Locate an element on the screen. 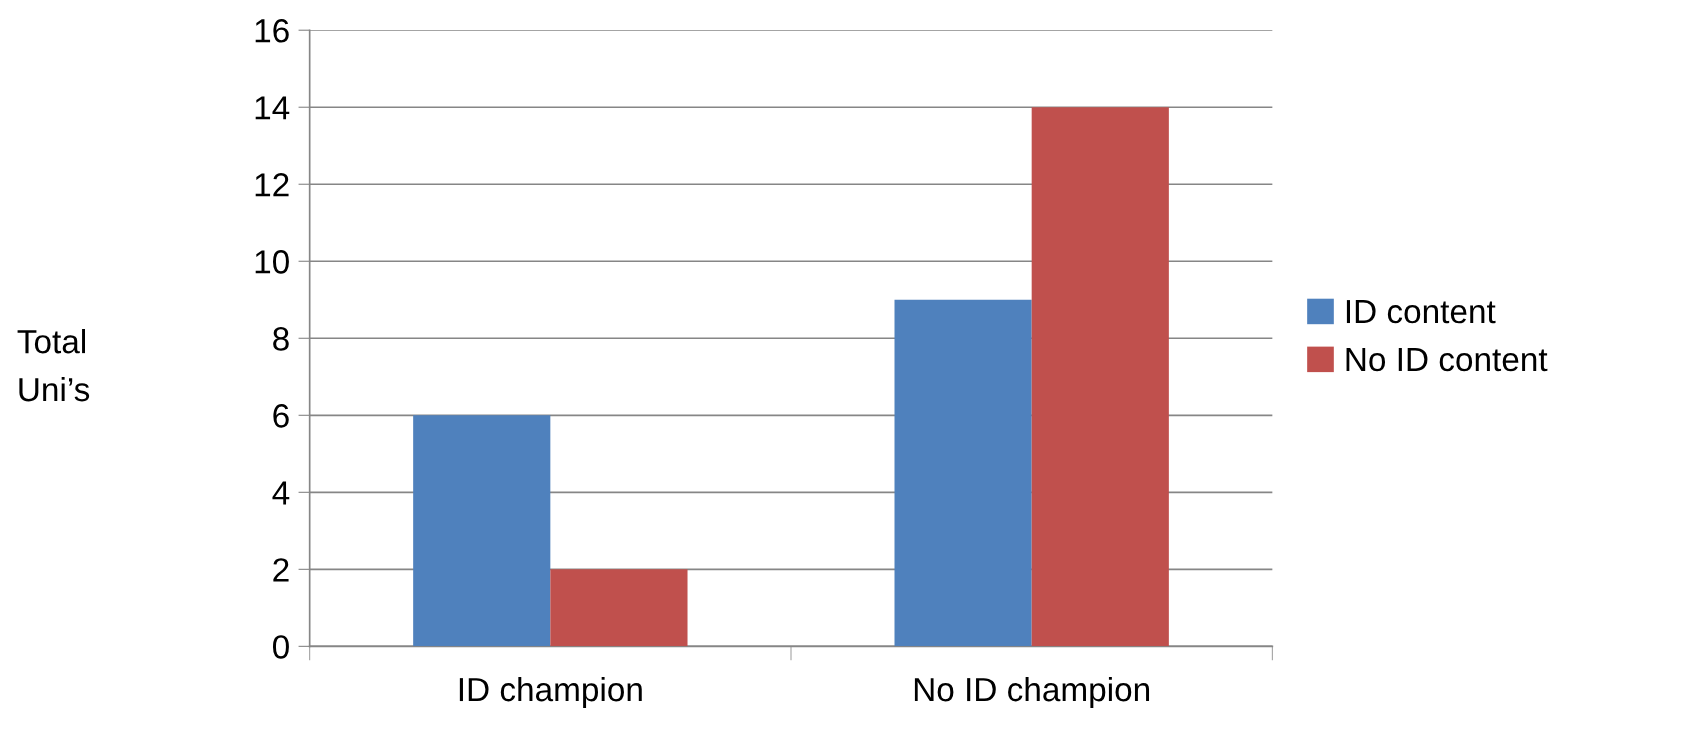 This screenshot has width=1683, height=737. y-tick-label: 10 is located at coordinates (272, 262).